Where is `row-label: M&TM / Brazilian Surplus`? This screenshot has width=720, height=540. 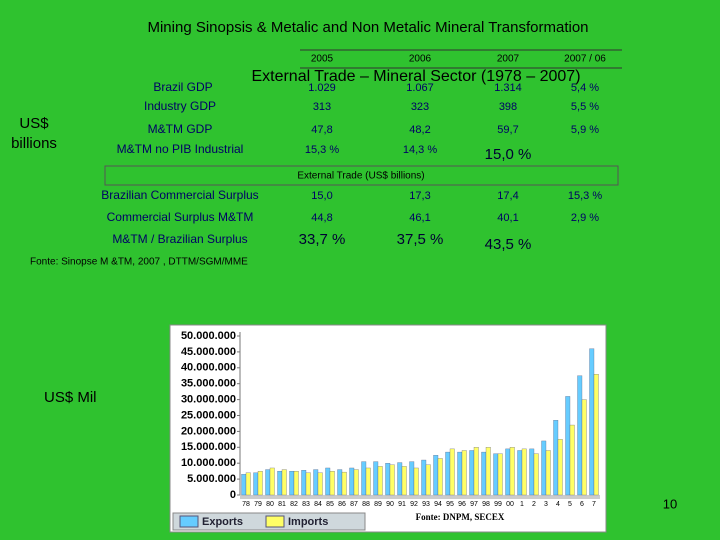 row-label: M&TM / Brazilian Surplus is located at coordinates (179, 239).